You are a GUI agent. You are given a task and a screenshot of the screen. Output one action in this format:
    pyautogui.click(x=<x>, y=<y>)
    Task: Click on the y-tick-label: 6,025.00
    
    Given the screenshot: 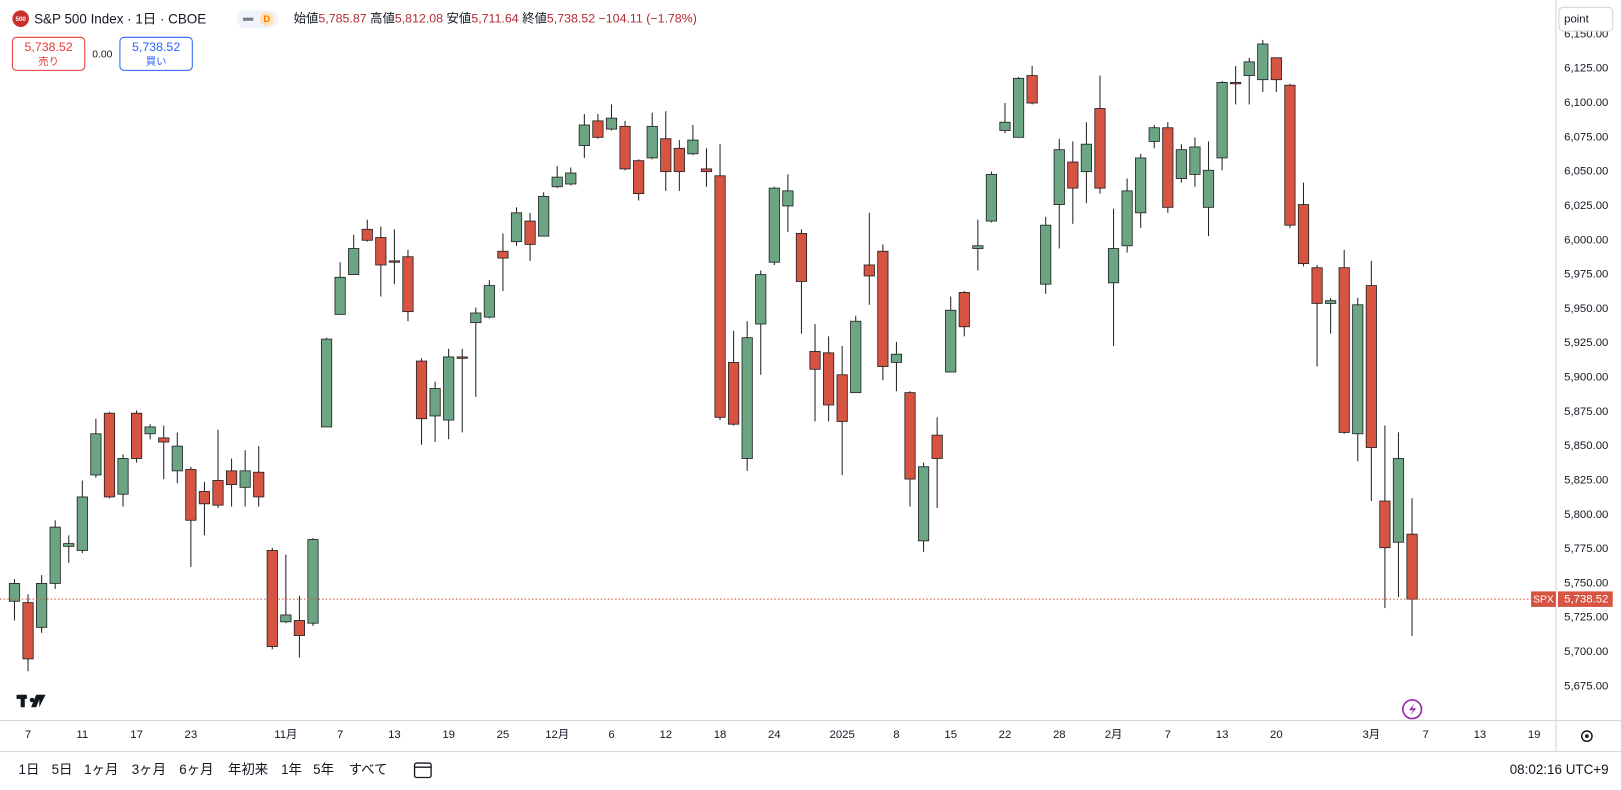 What is the action you would take?
    pyautogui.click(x=1586, y=206)
    